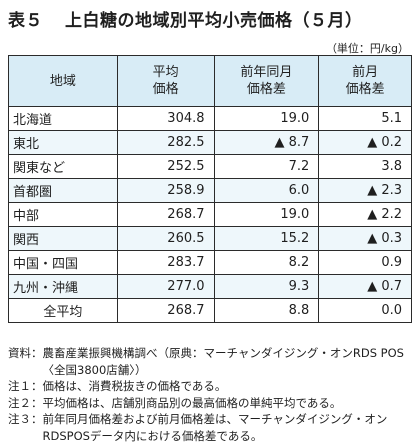 This screenshot has width=420, height=444. I want to click on table-row: 九州・沖縄 277.0 9.3 ▲ 0.7, so click(210, 286).